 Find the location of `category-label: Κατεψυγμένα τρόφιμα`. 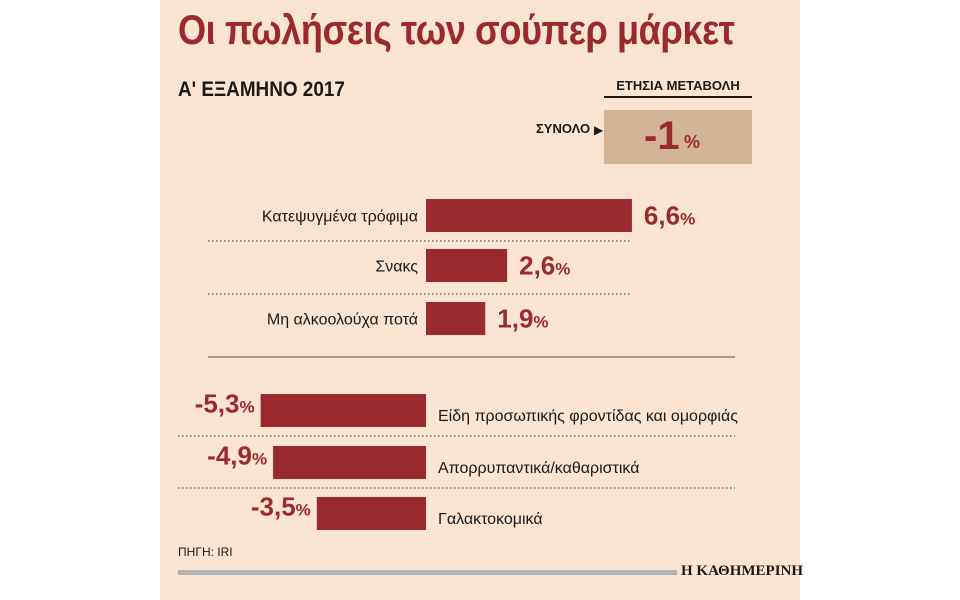

category-label: Κατεψυγμένα τρόφιμα is located at coordinates (340, 217).